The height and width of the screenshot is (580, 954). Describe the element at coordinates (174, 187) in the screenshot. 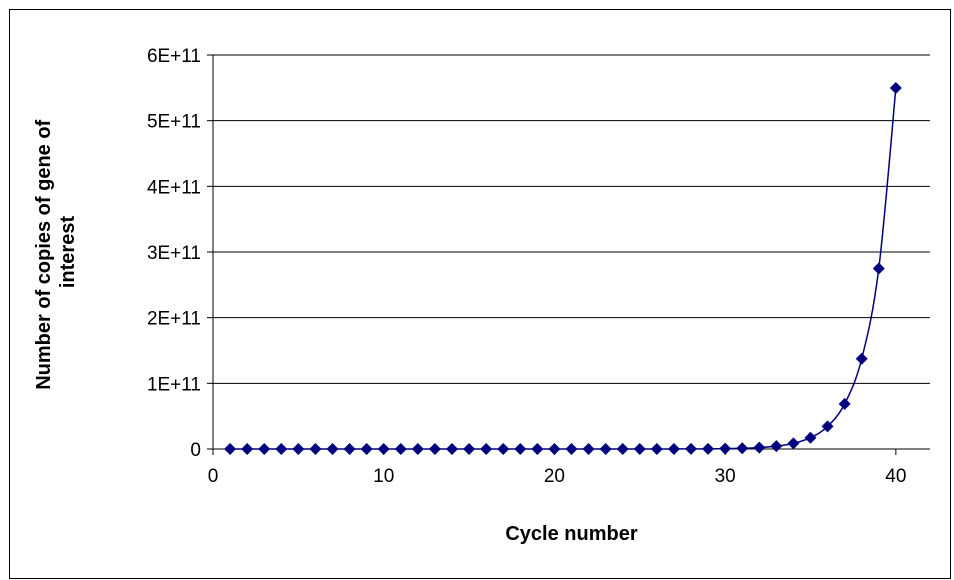

I see `y-tick-label: 4E+11` at that location.